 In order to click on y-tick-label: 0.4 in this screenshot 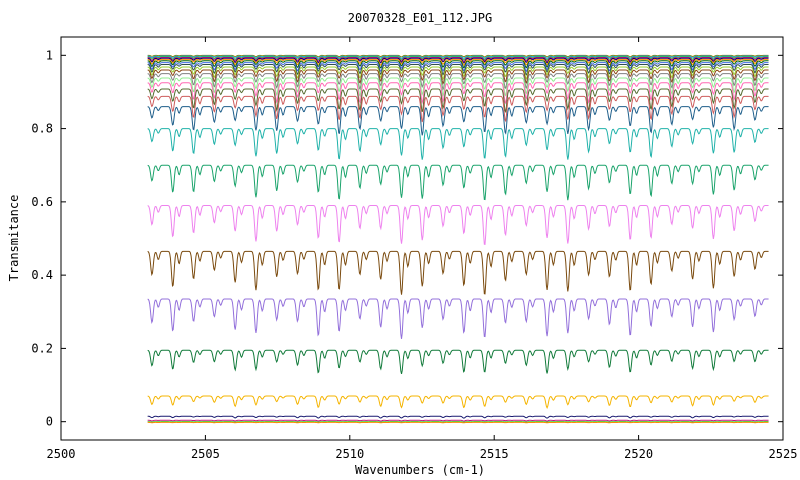, I will do `click(42, 275)`.